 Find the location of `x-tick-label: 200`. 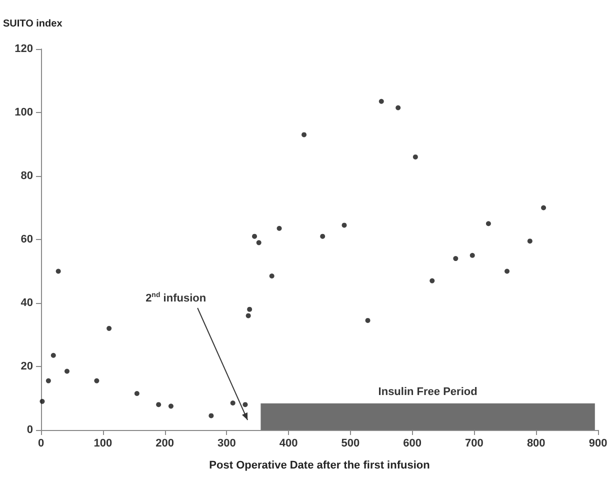

x-tick-label: 200 is located at coordinates (165, 444).